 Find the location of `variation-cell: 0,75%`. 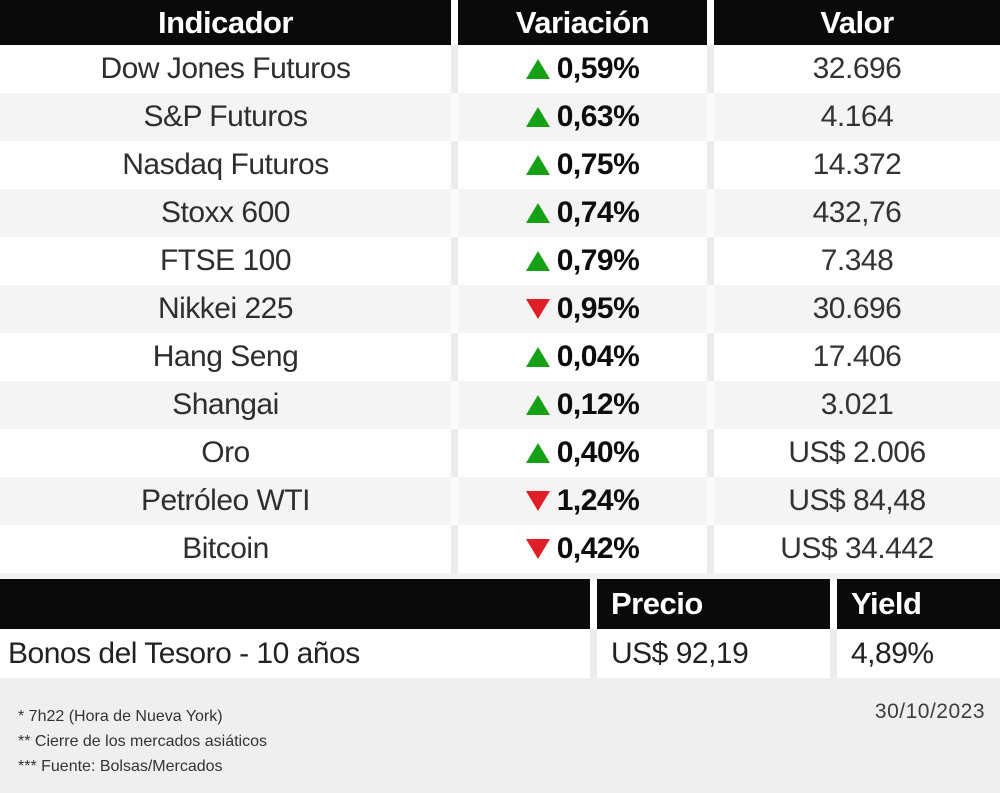

variation-cell: 0,75% is located at coordinates (582, 165).